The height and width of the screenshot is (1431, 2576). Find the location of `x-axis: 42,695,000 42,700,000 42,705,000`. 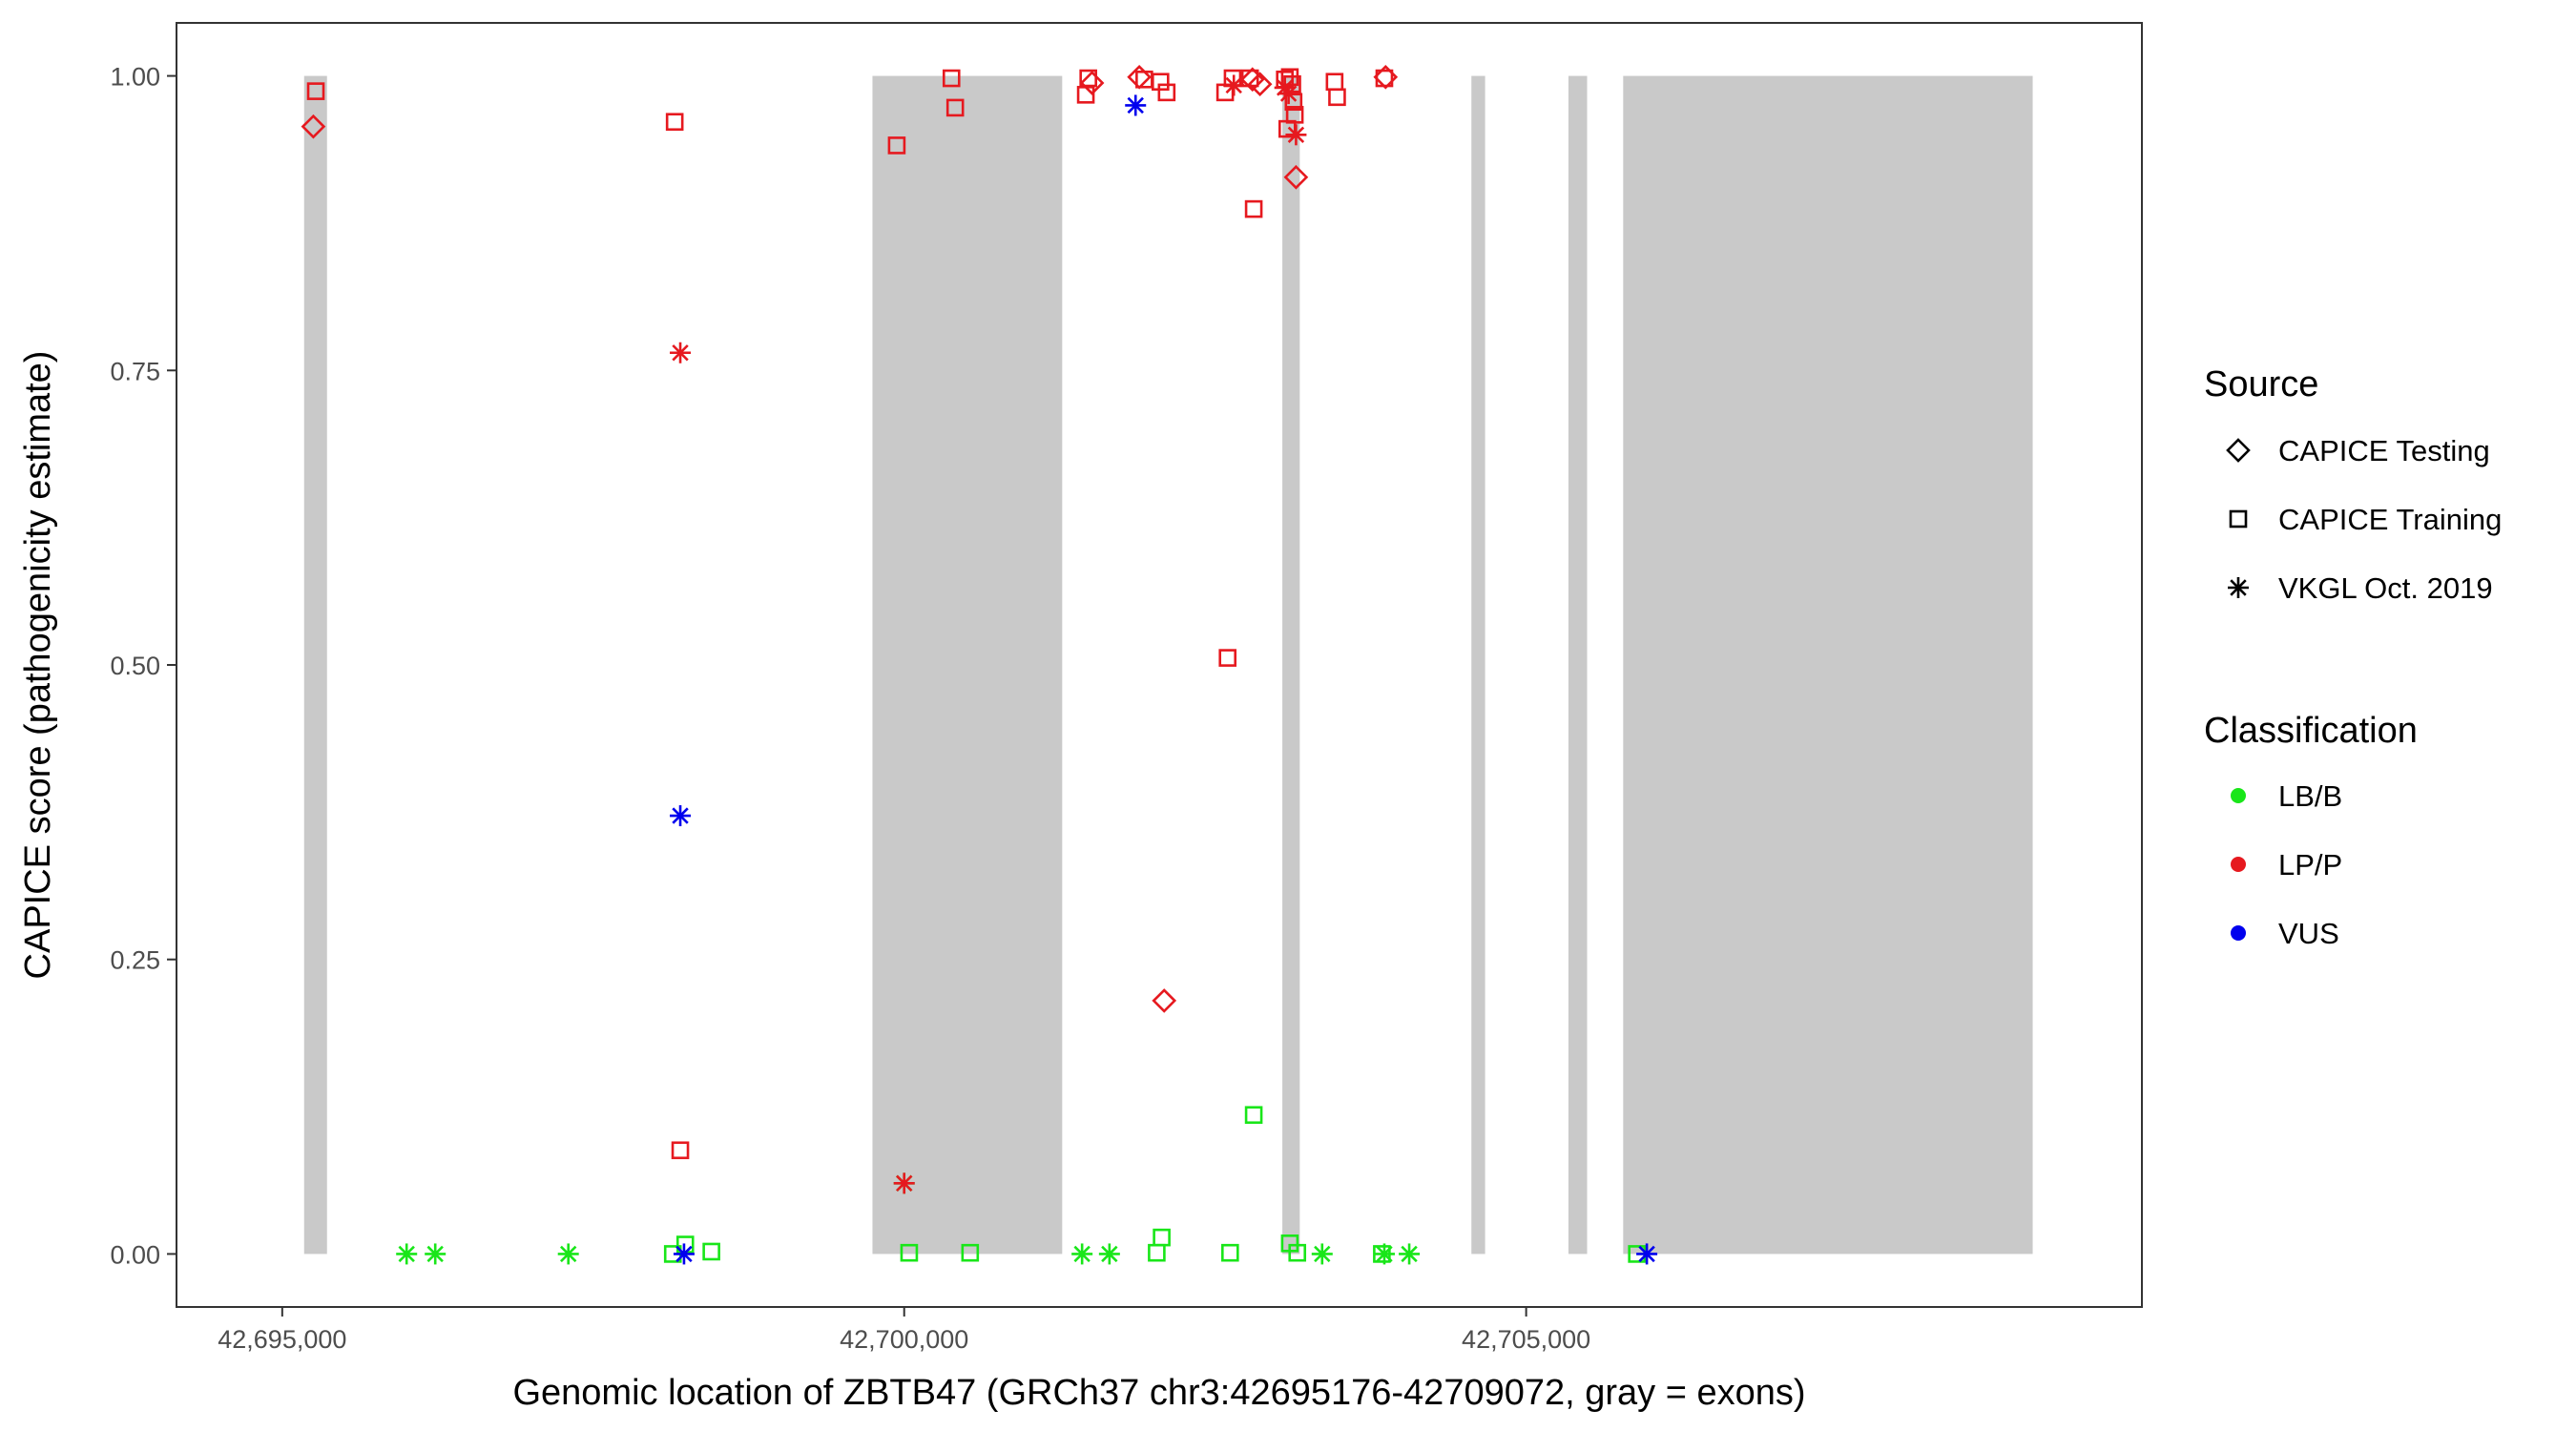

x-axis: 42,695,000 42,700,000 42,705,000 is located at coordinates (904, 1330).